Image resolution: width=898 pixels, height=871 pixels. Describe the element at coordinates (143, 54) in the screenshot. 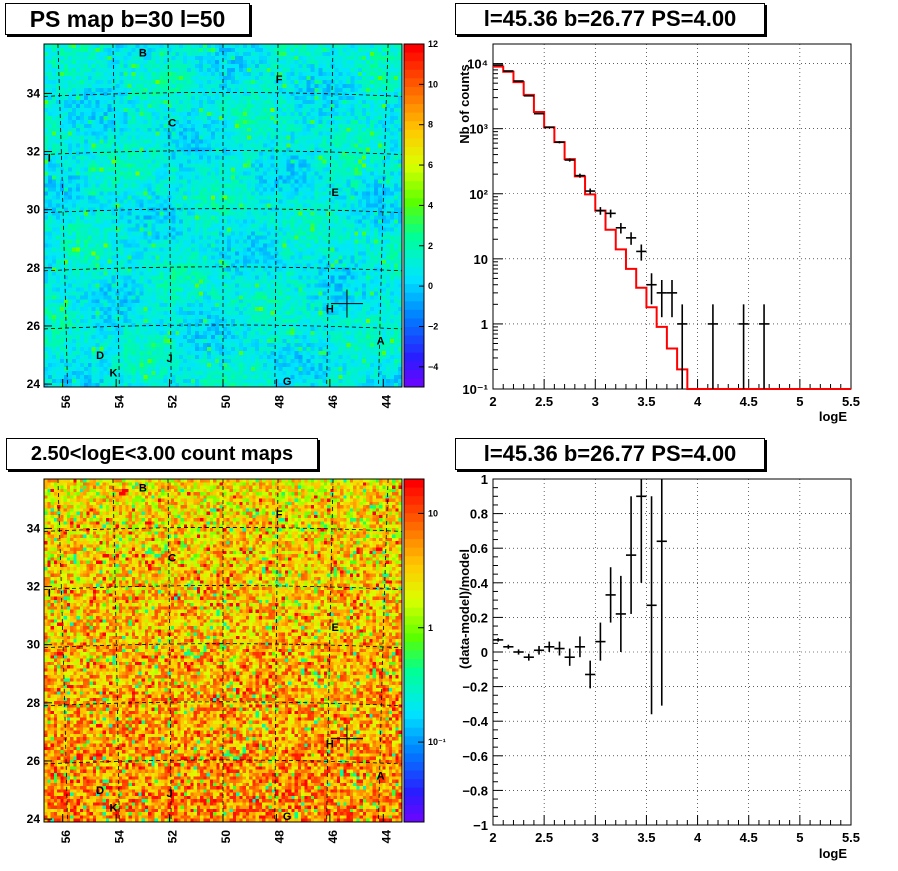

I see `source-label-b: B` at that location.